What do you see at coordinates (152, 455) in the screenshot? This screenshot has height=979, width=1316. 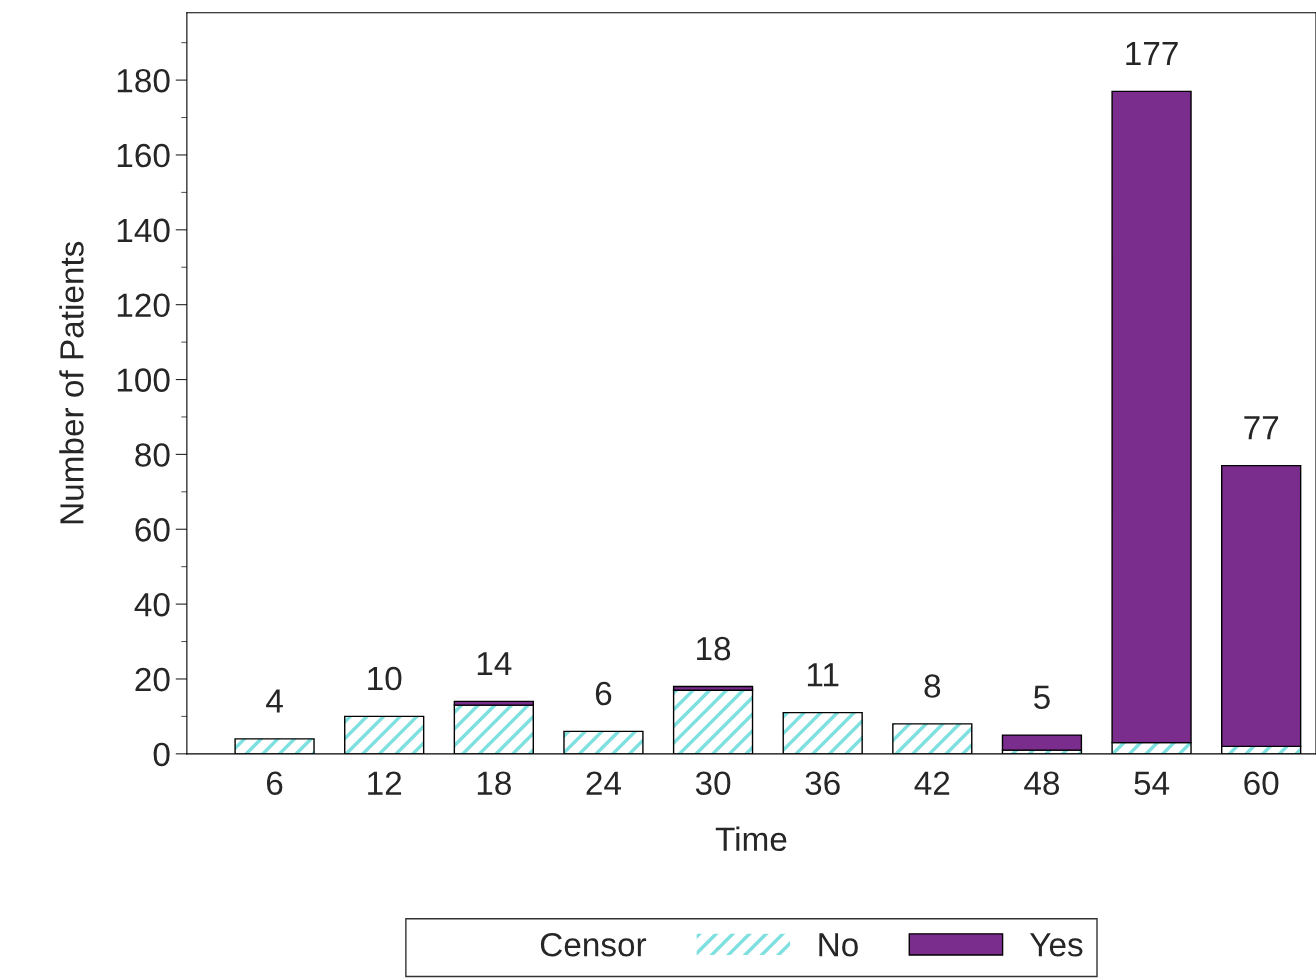 I see `y-tick-label: 80` at bounding box center [152, 455].